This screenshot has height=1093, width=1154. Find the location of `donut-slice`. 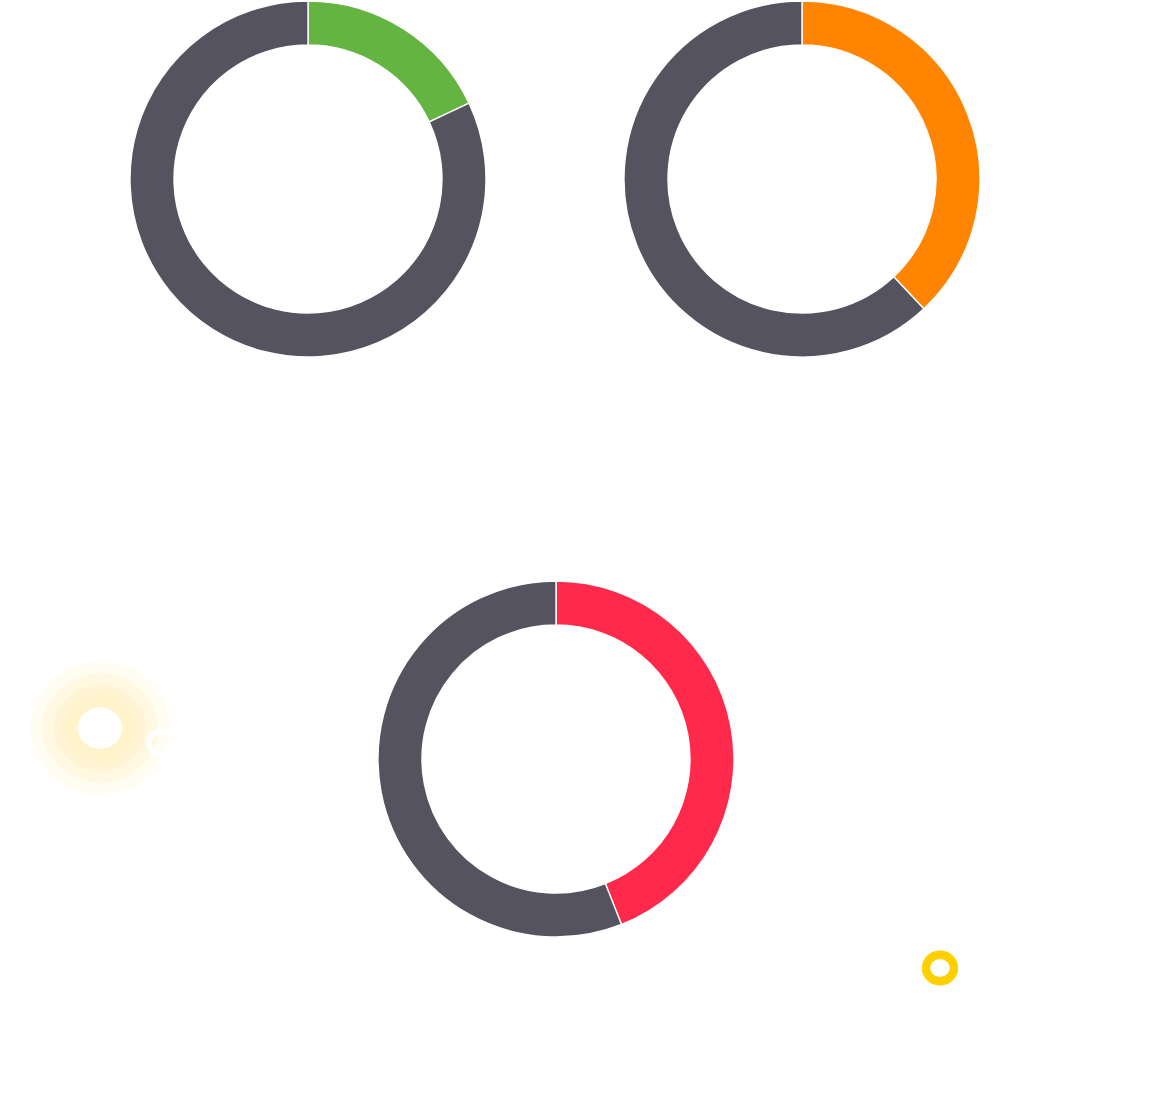

donut-slice is located at coordinates (308, 179).